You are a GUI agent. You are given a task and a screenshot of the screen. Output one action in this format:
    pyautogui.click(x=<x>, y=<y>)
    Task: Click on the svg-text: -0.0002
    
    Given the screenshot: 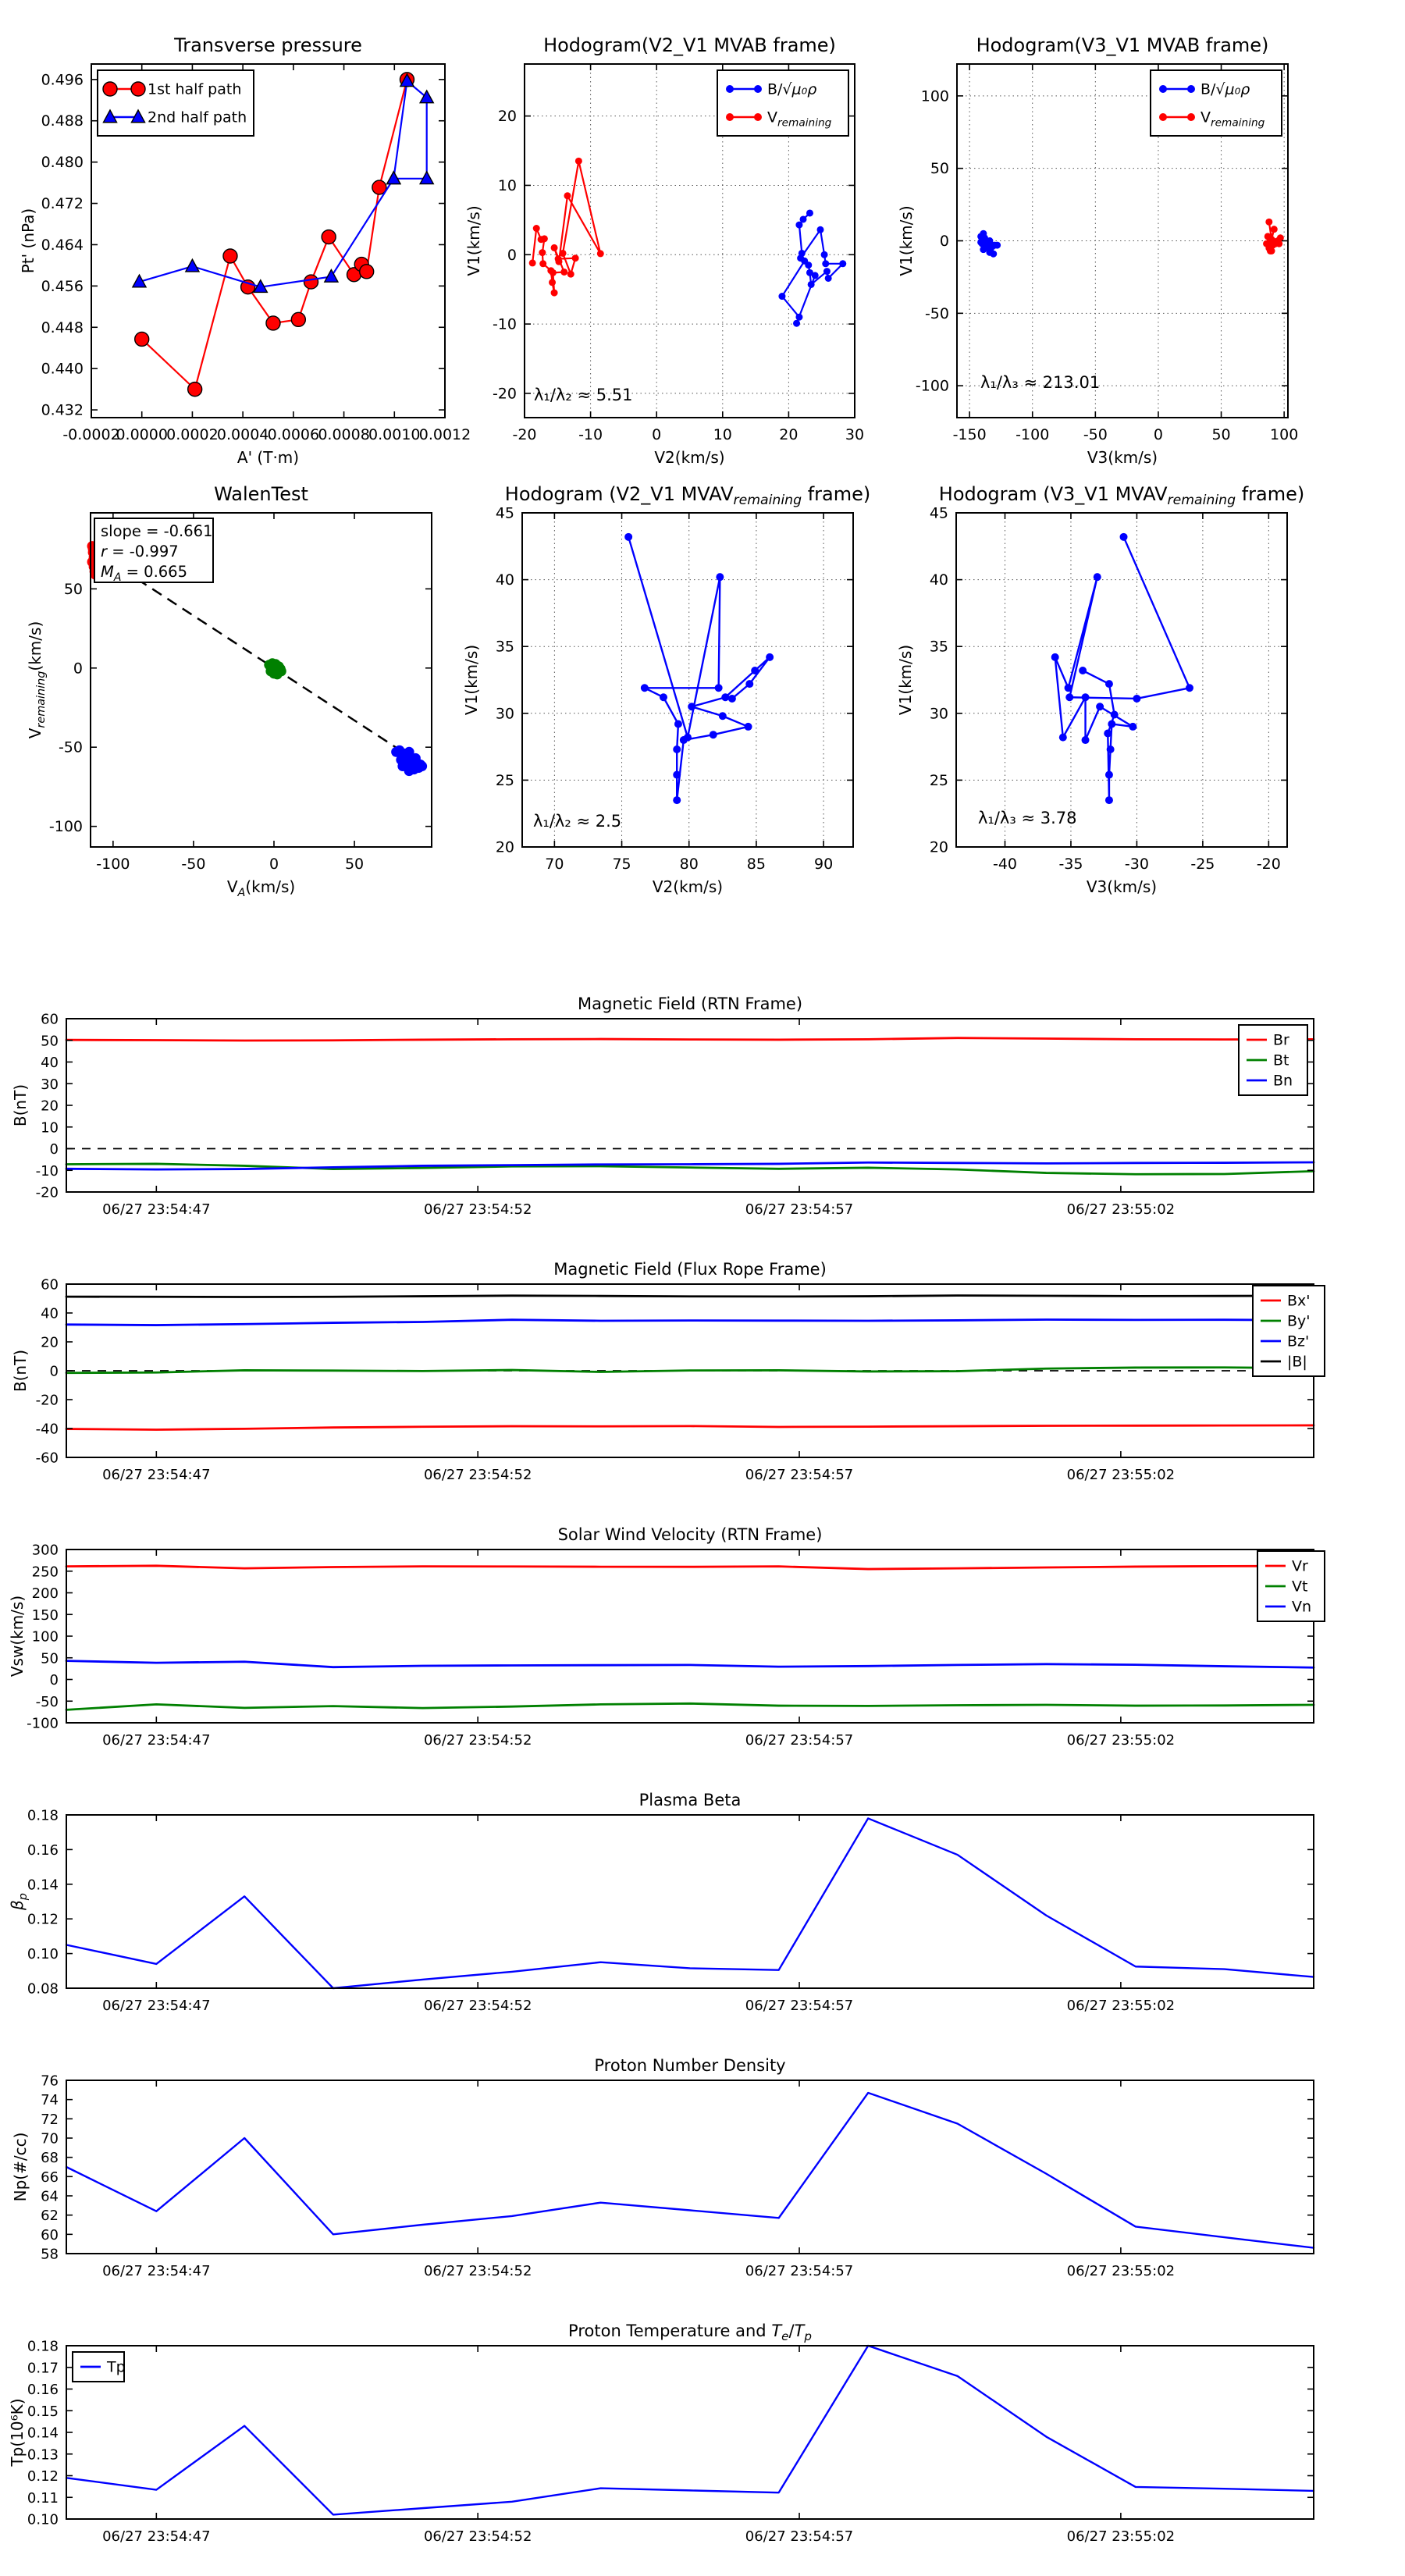 What is the action you would take?
    pyautogui.click(x=90, y=434)
    